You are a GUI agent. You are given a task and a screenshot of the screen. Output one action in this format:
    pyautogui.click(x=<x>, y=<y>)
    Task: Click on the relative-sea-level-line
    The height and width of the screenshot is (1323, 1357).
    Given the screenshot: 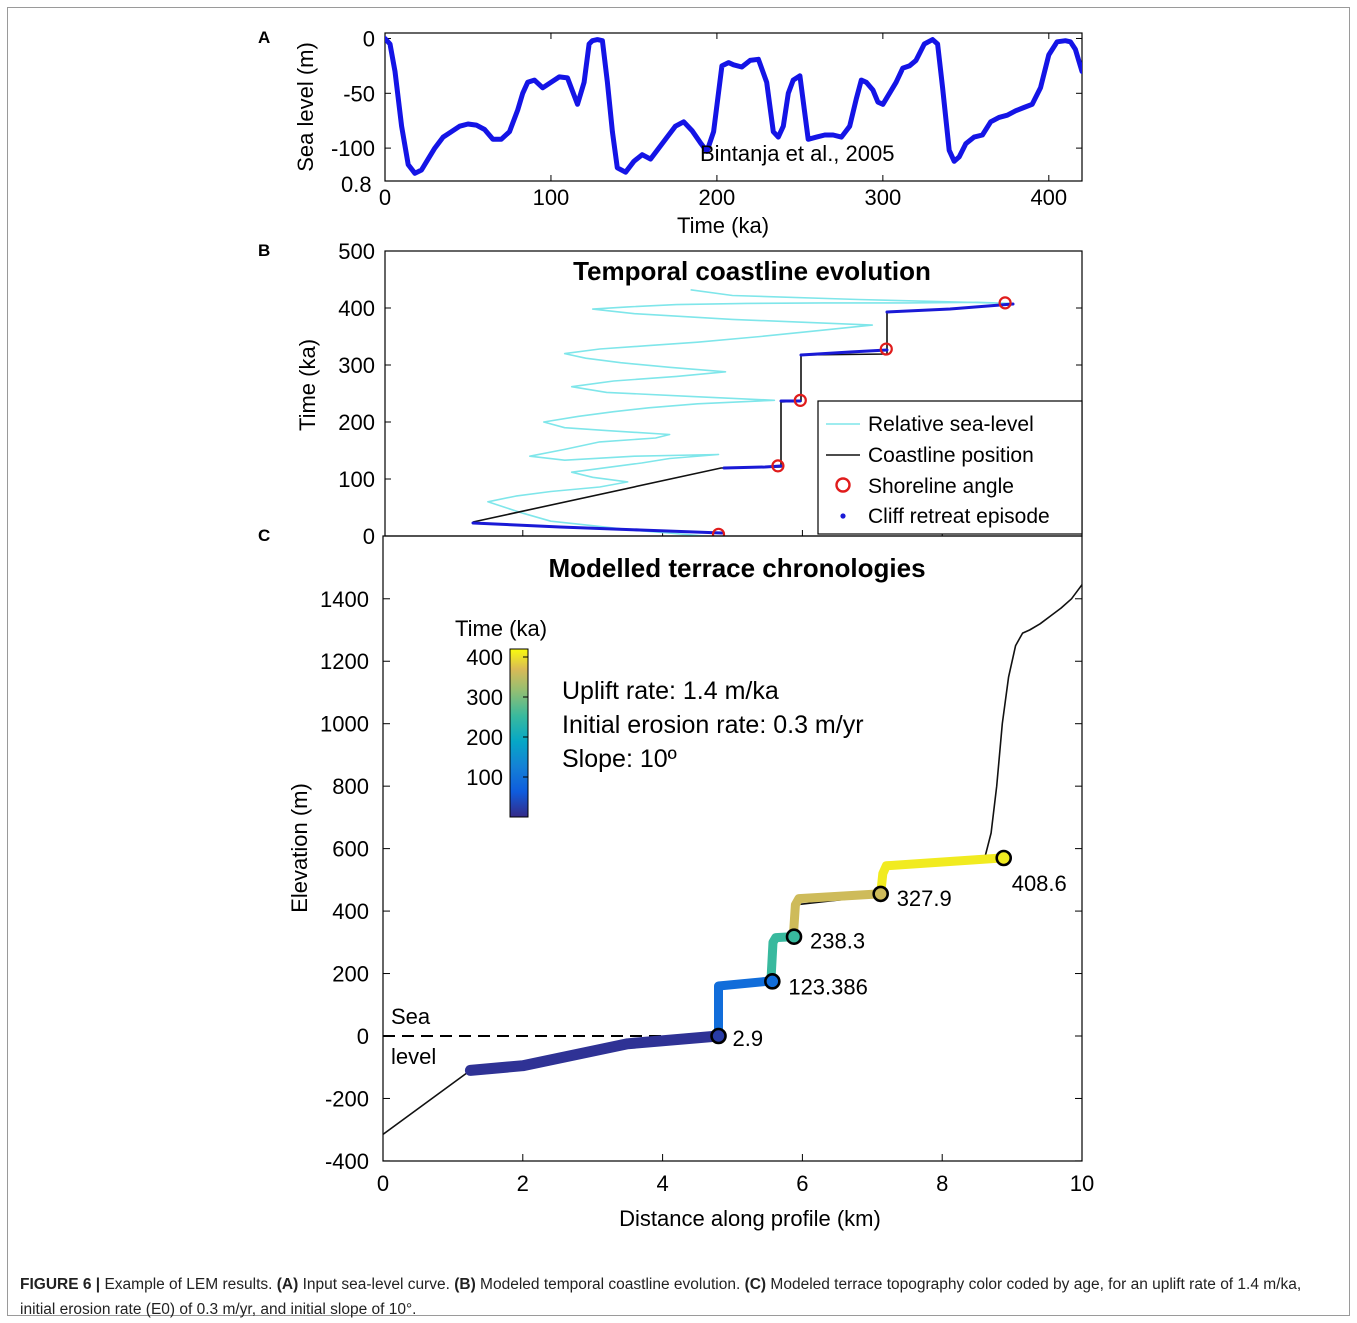 What is the action you would take?
    pyautogui.click(x=750, y=412)
    